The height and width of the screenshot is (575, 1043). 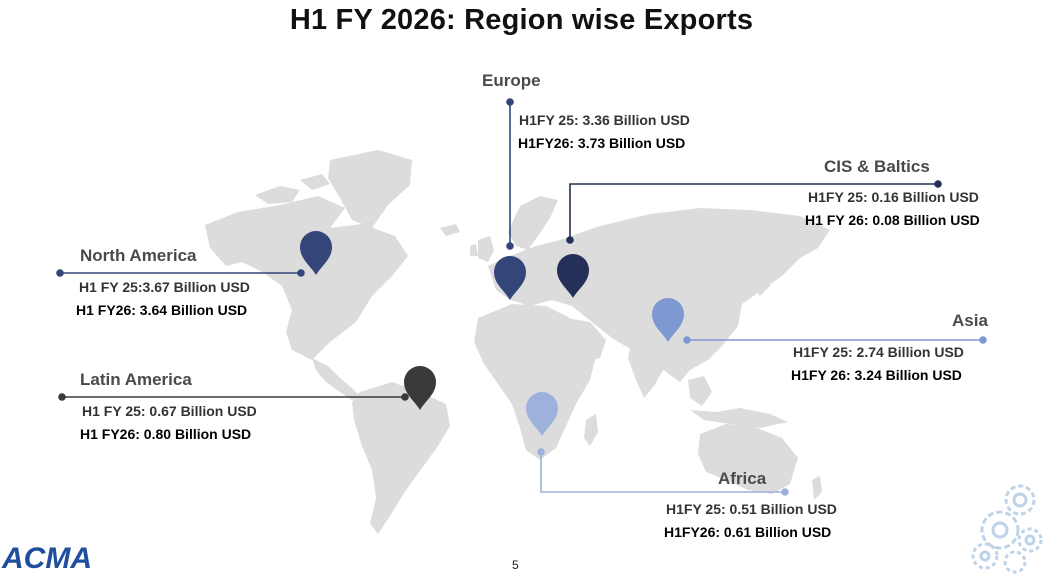 I want to click on north-america-pin-icon, so click(x=316, y=253).